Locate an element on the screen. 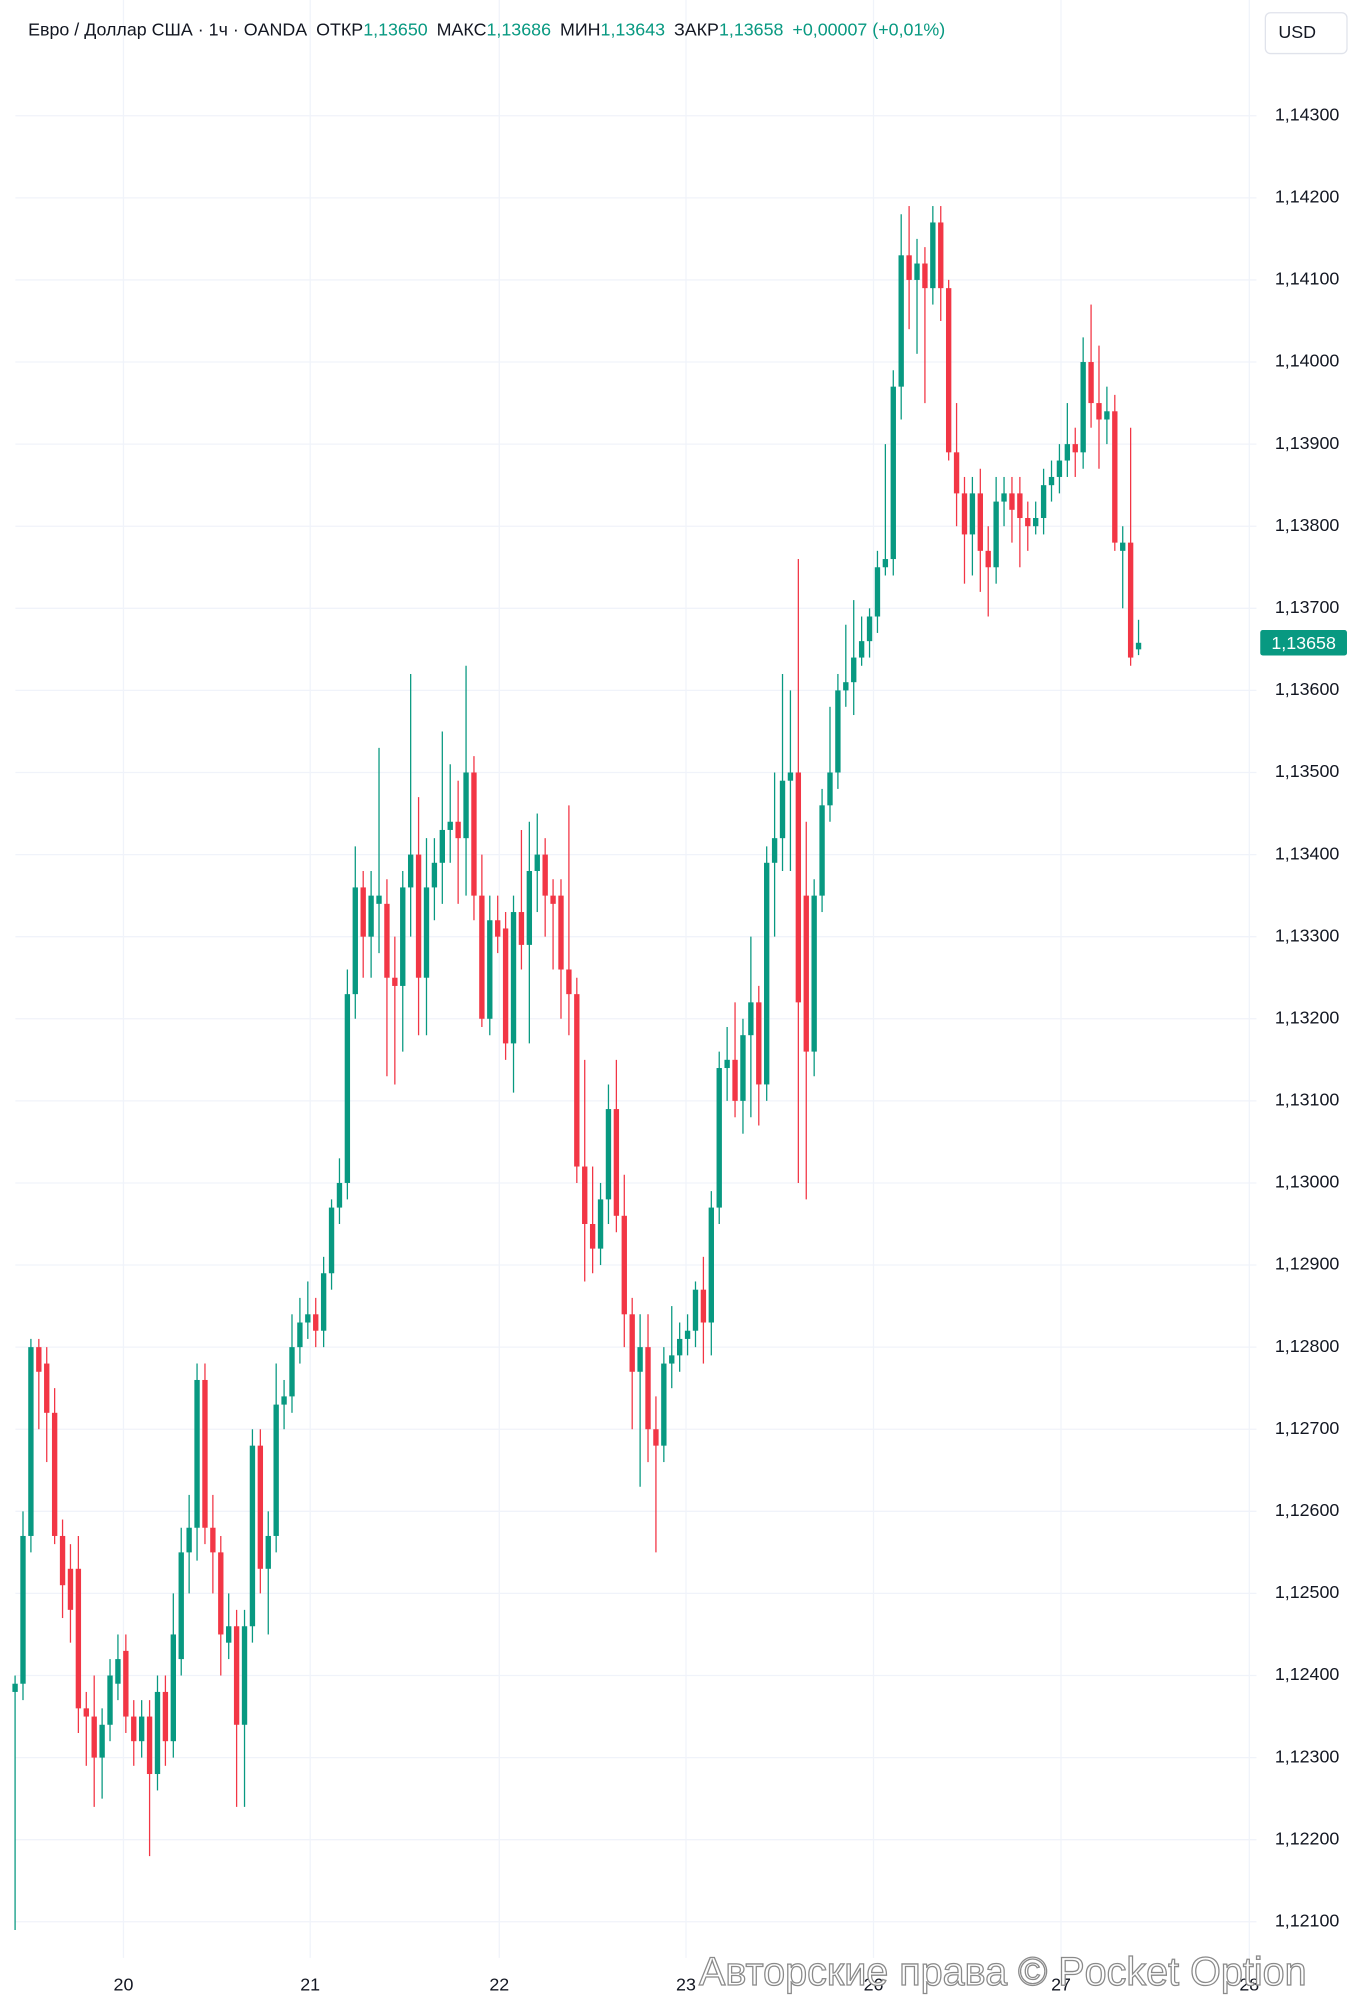  watermark: Авторские права © Pocket Option is located at coordinates (1003, 1972).